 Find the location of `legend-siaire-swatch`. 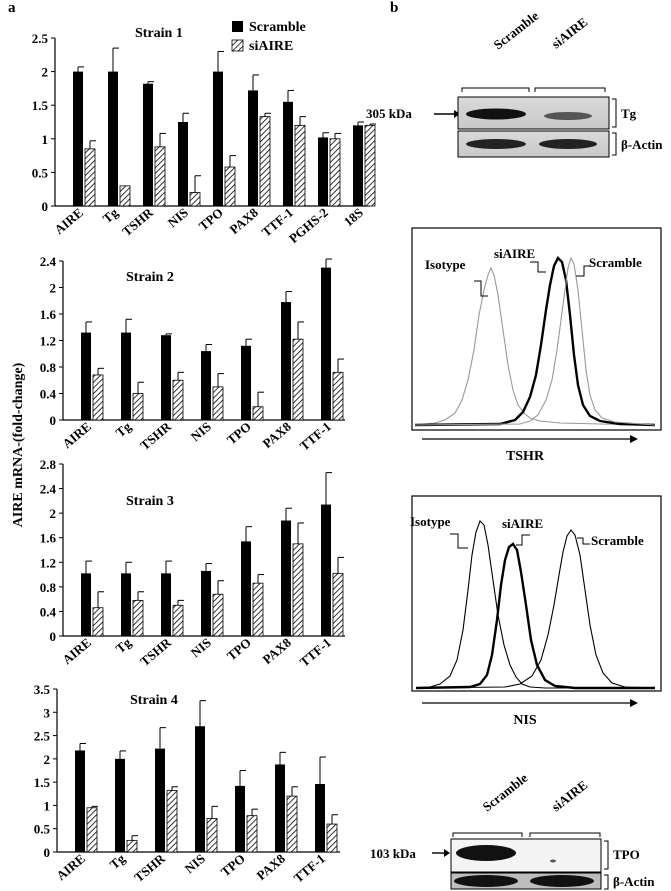

legend-siaire-swatch is located at coordinates (237, 45).